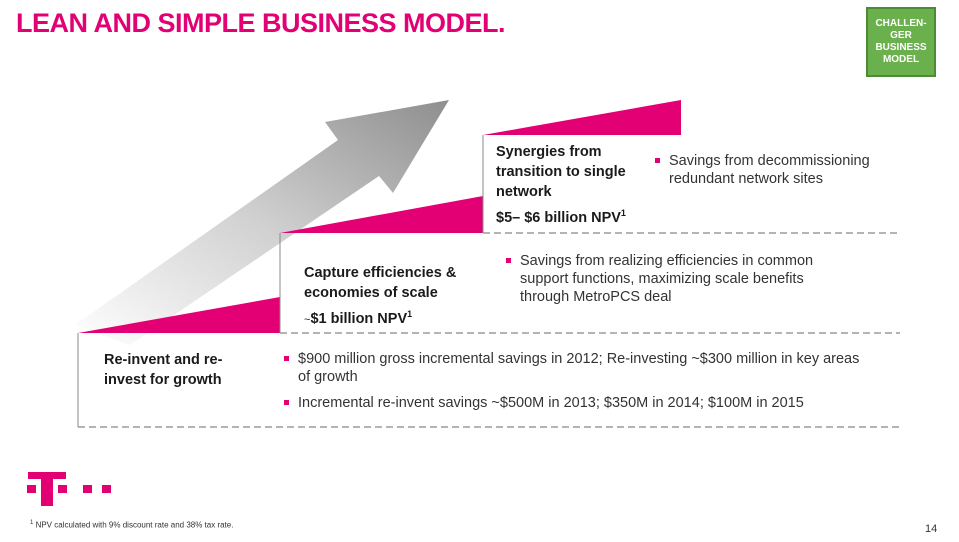 This screenshot has width=959, height=542. Describe the element at coordinates (931, 529) in the screenshot. I see `page-number: 14` at that location.